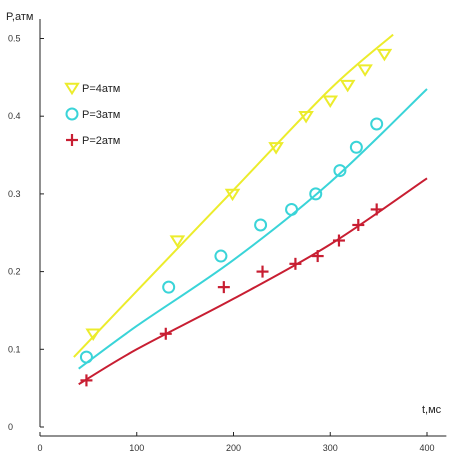 The image size is (457, 469). Describe the element at coordinates (426, 448) in the screenshot. I see `x-tick-label: 400` at that location.